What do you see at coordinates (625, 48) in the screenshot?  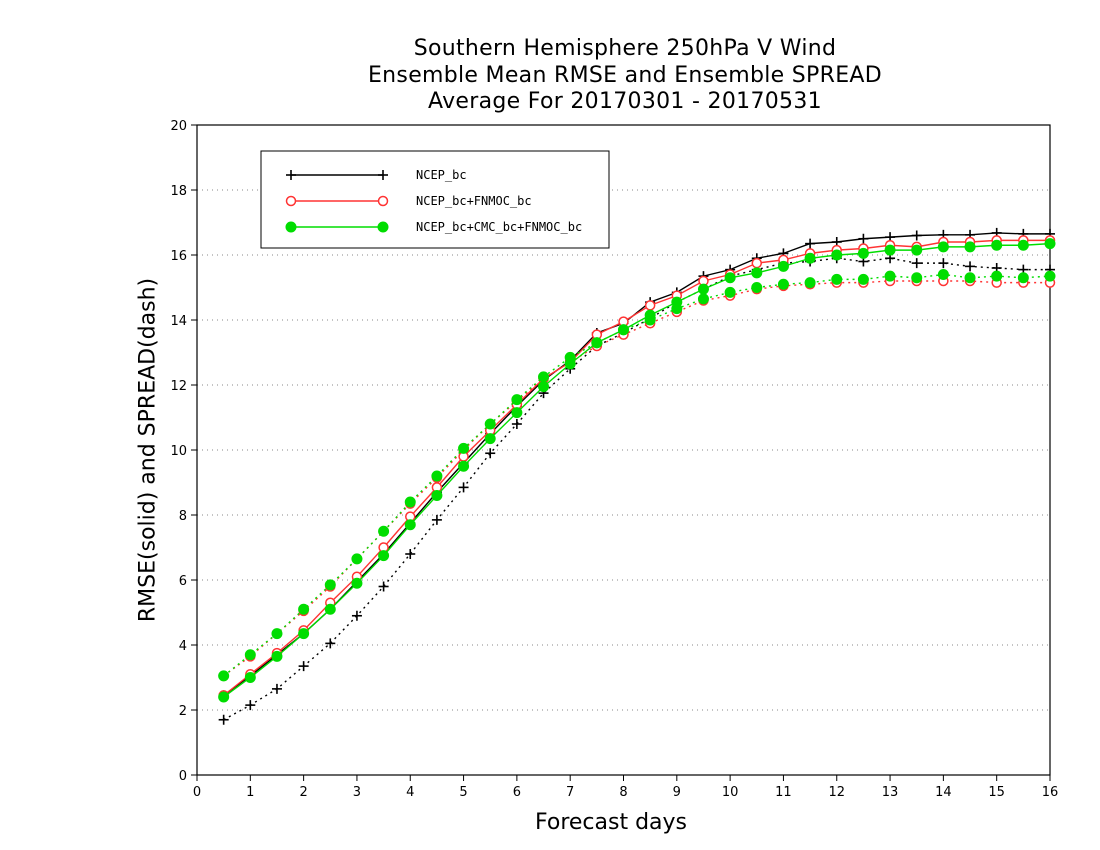 I see `chart-title-line-1: Southern Hemisphere 250hPa V Wind` at bounding box center [625, 48].